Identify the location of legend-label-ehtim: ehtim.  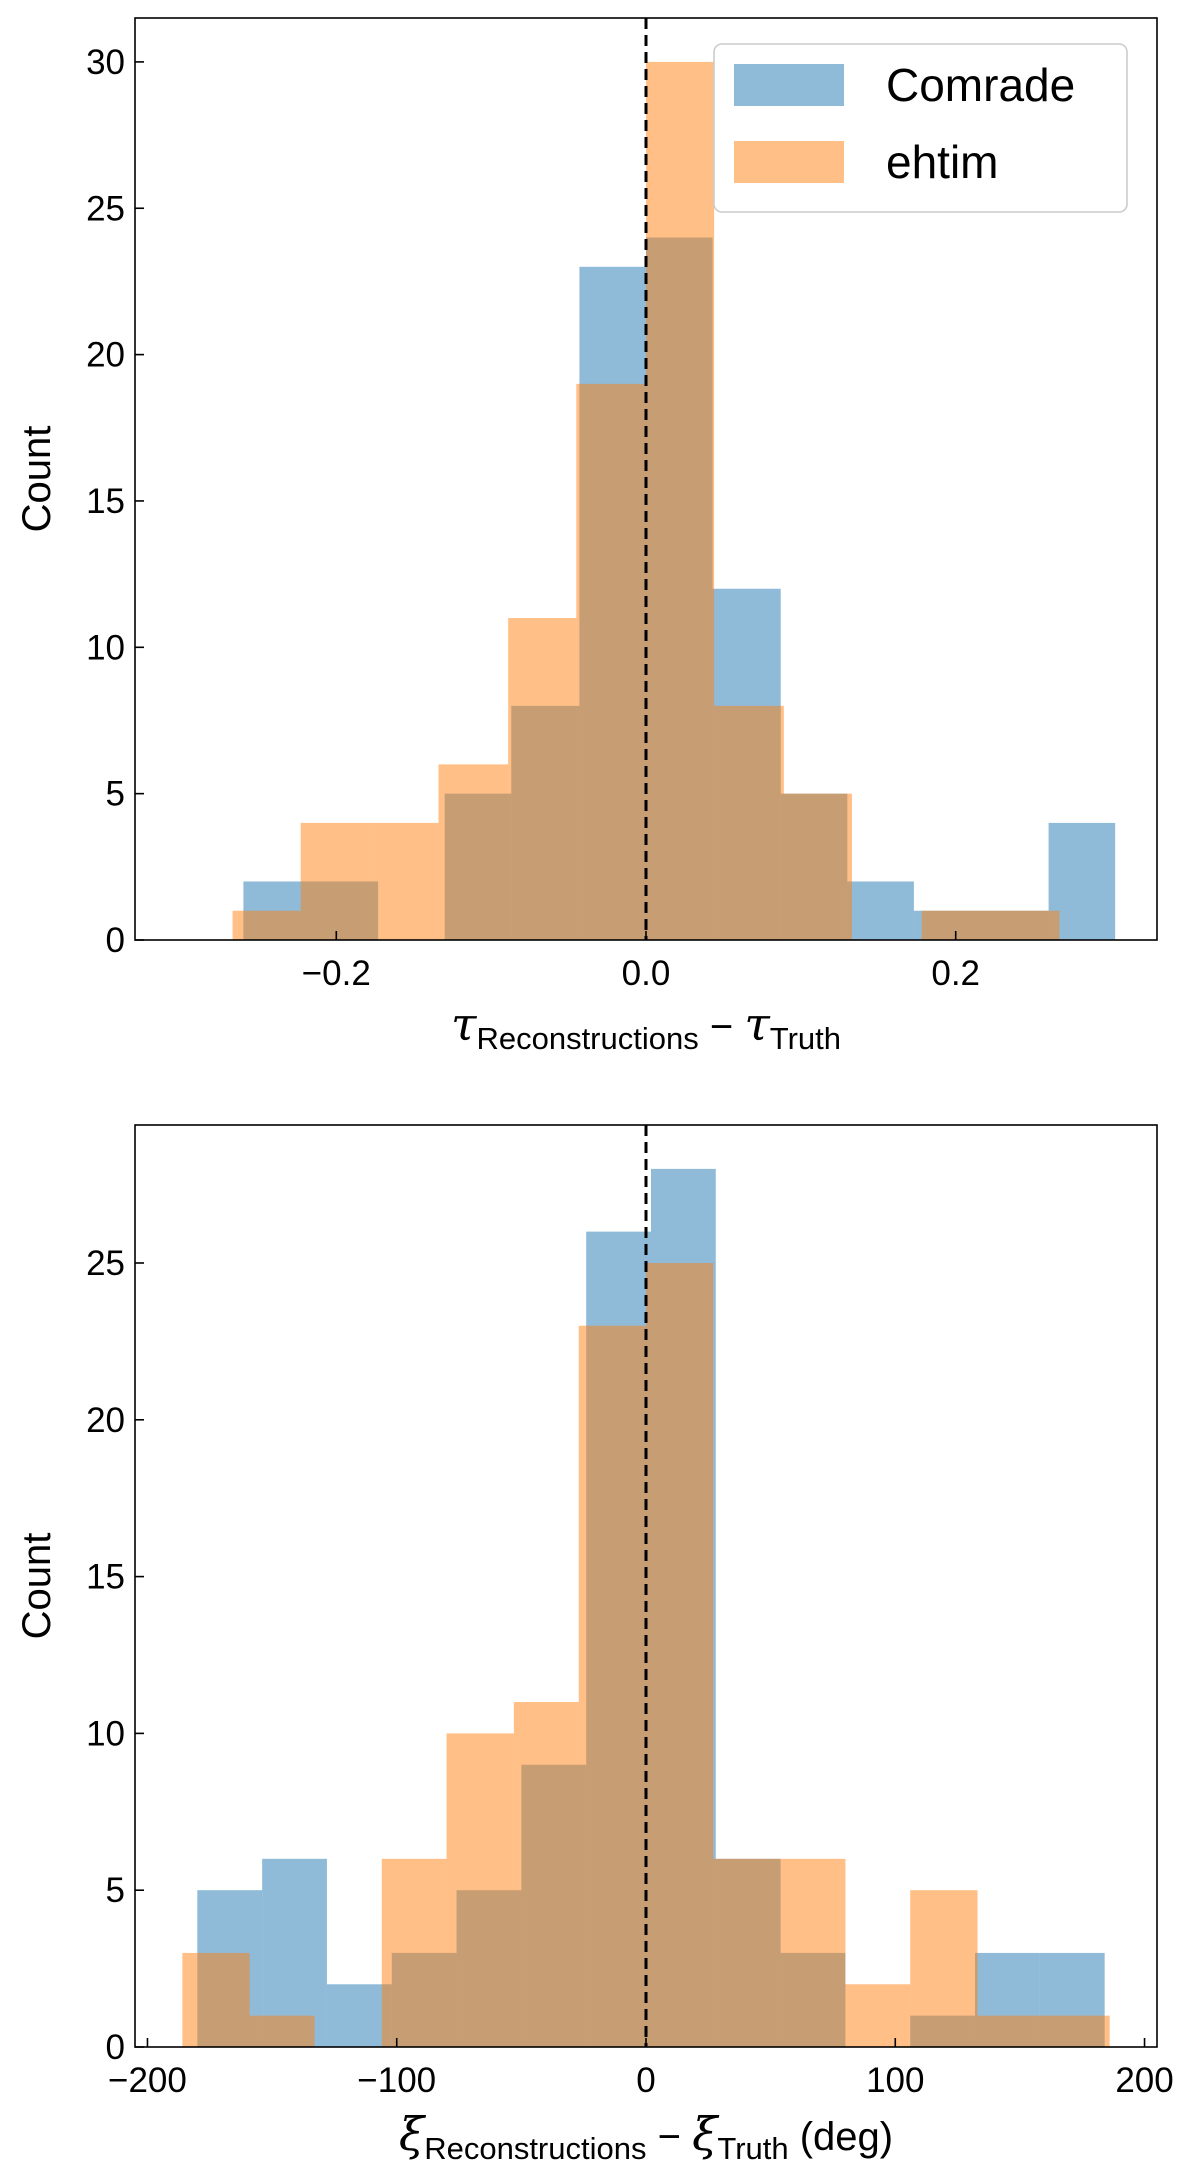
(942, 162).